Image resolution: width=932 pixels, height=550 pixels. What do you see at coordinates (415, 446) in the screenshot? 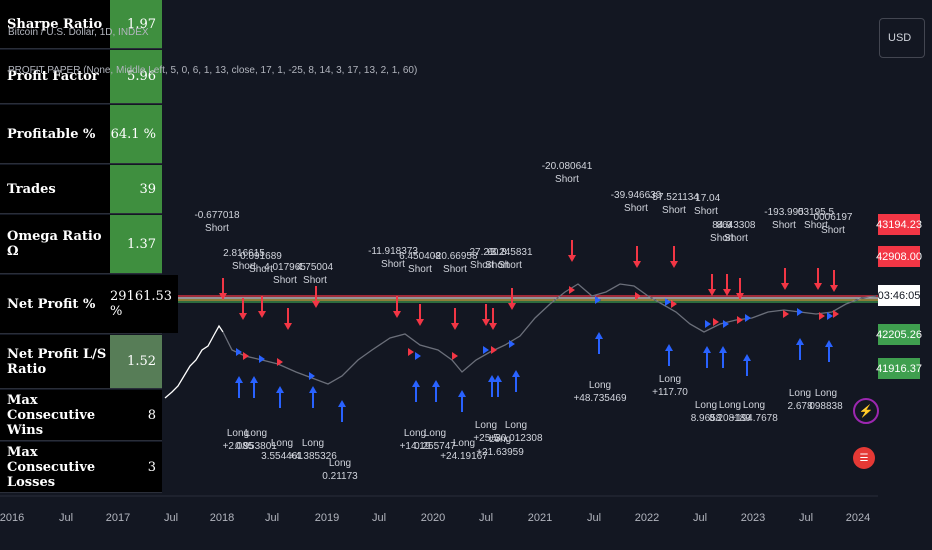
I see `signal-label: +14.19` at bounding box center [415, 446].